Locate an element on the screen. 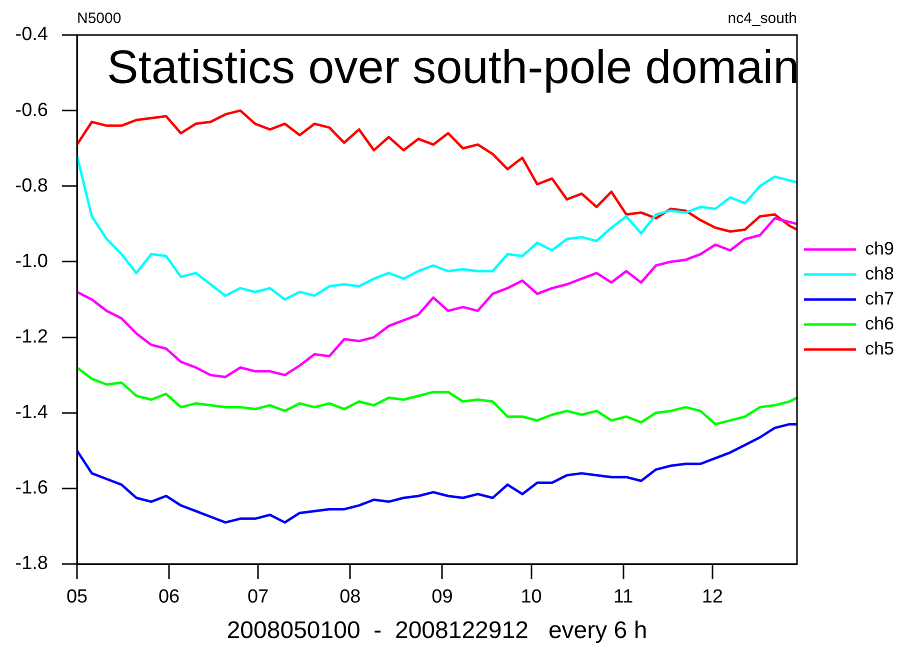 The width and height of the screenshot is (904, 646). y-tick-label: -0.4 is located at coordinates (31, 35).